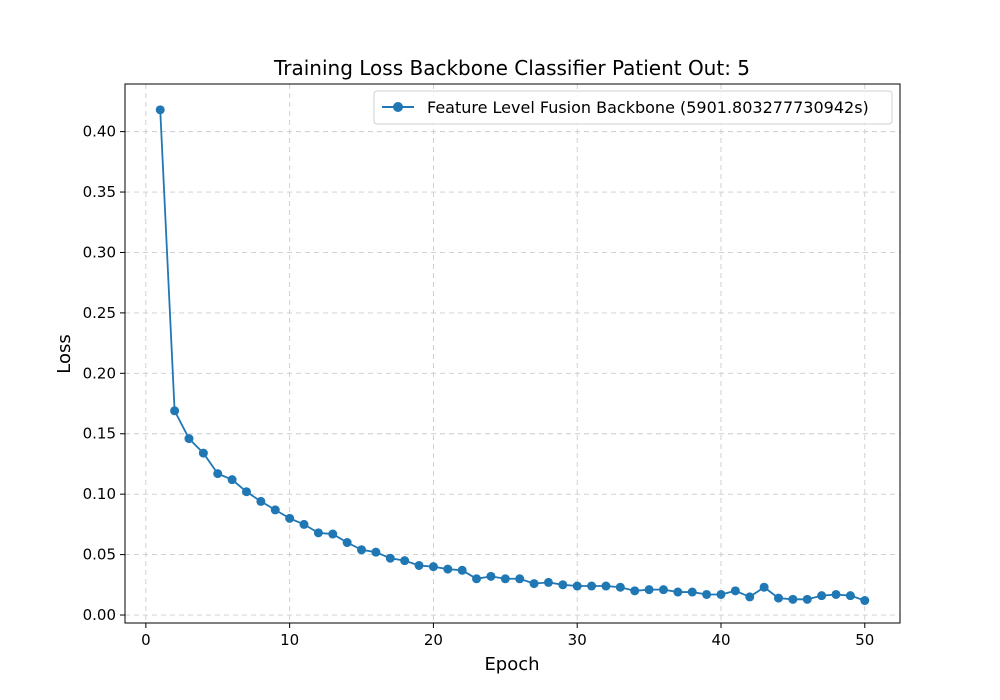  Describe the element at coordinates (99, 615) in the screenshot. I see `y-tick-label: 0.00` at that location.